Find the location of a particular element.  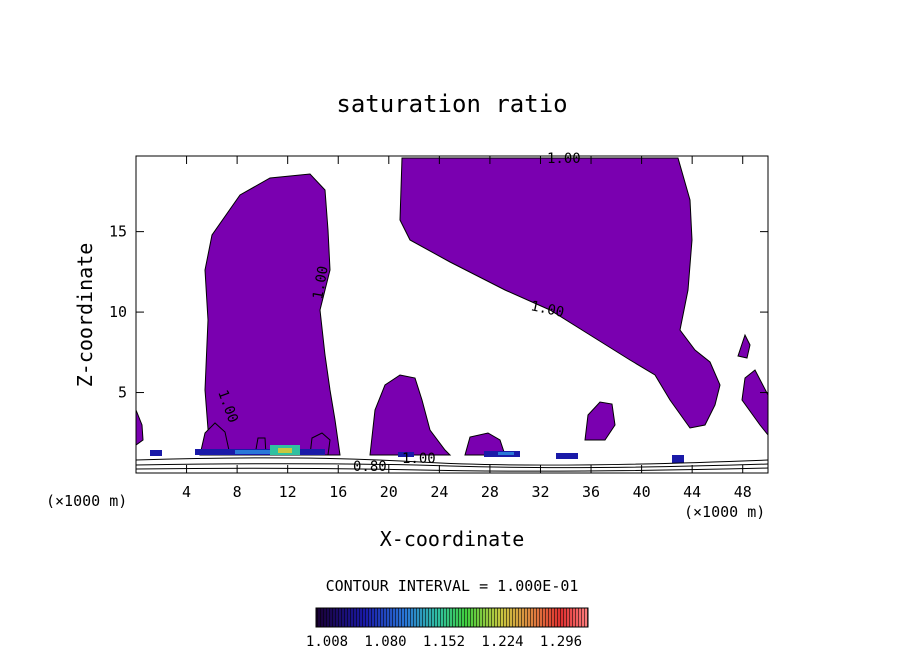

x-unit-right: (×1000 m) is located at coordinates (724, 512).